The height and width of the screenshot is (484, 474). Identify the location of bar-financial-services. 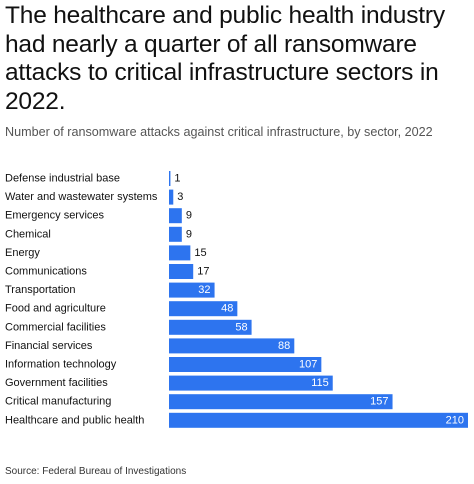
(232, 346).